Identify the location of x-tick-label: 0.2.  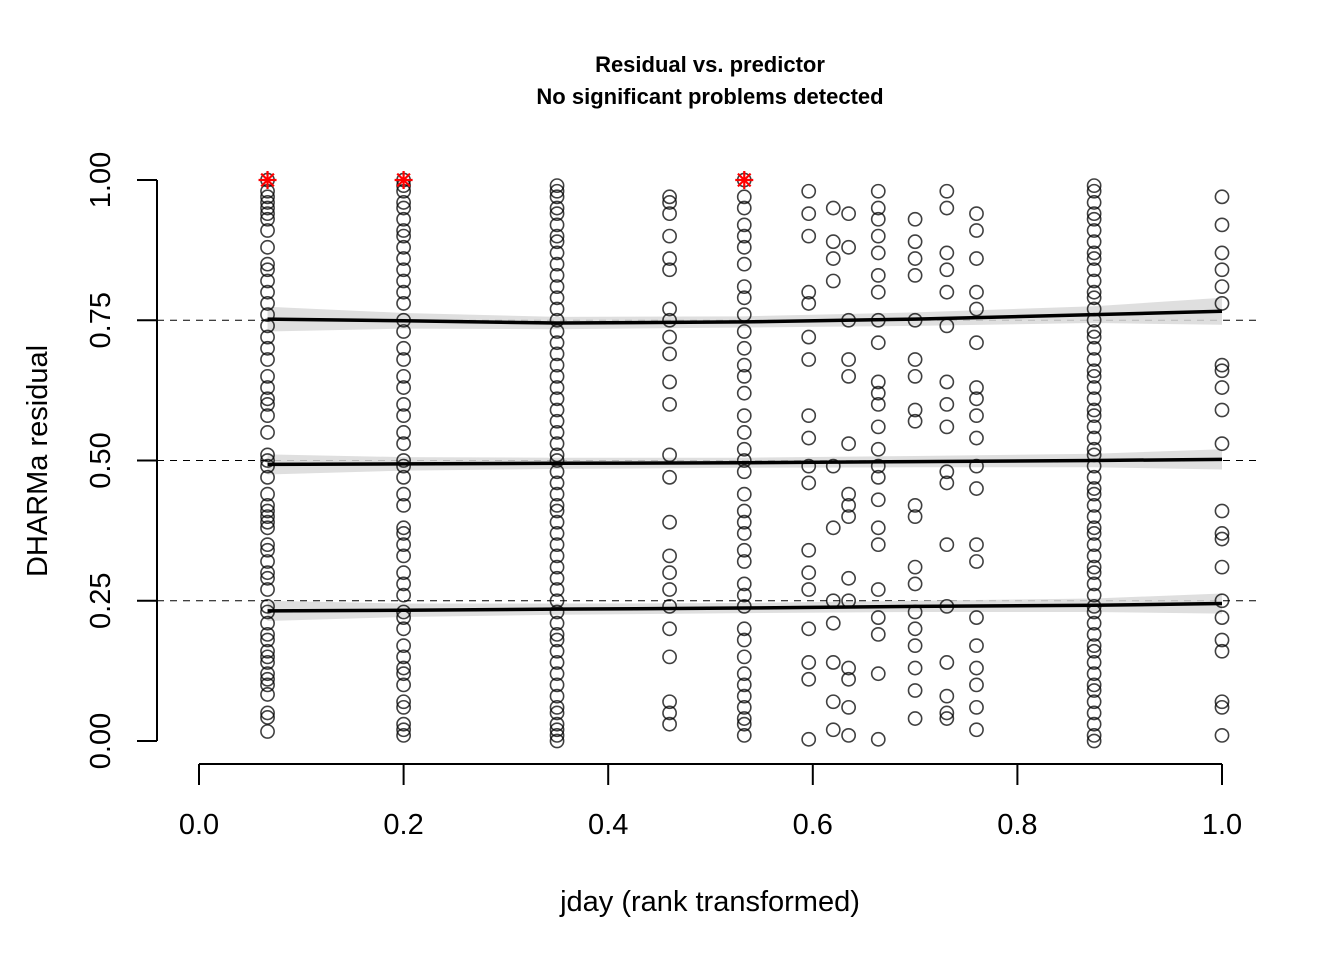
(403, 825).